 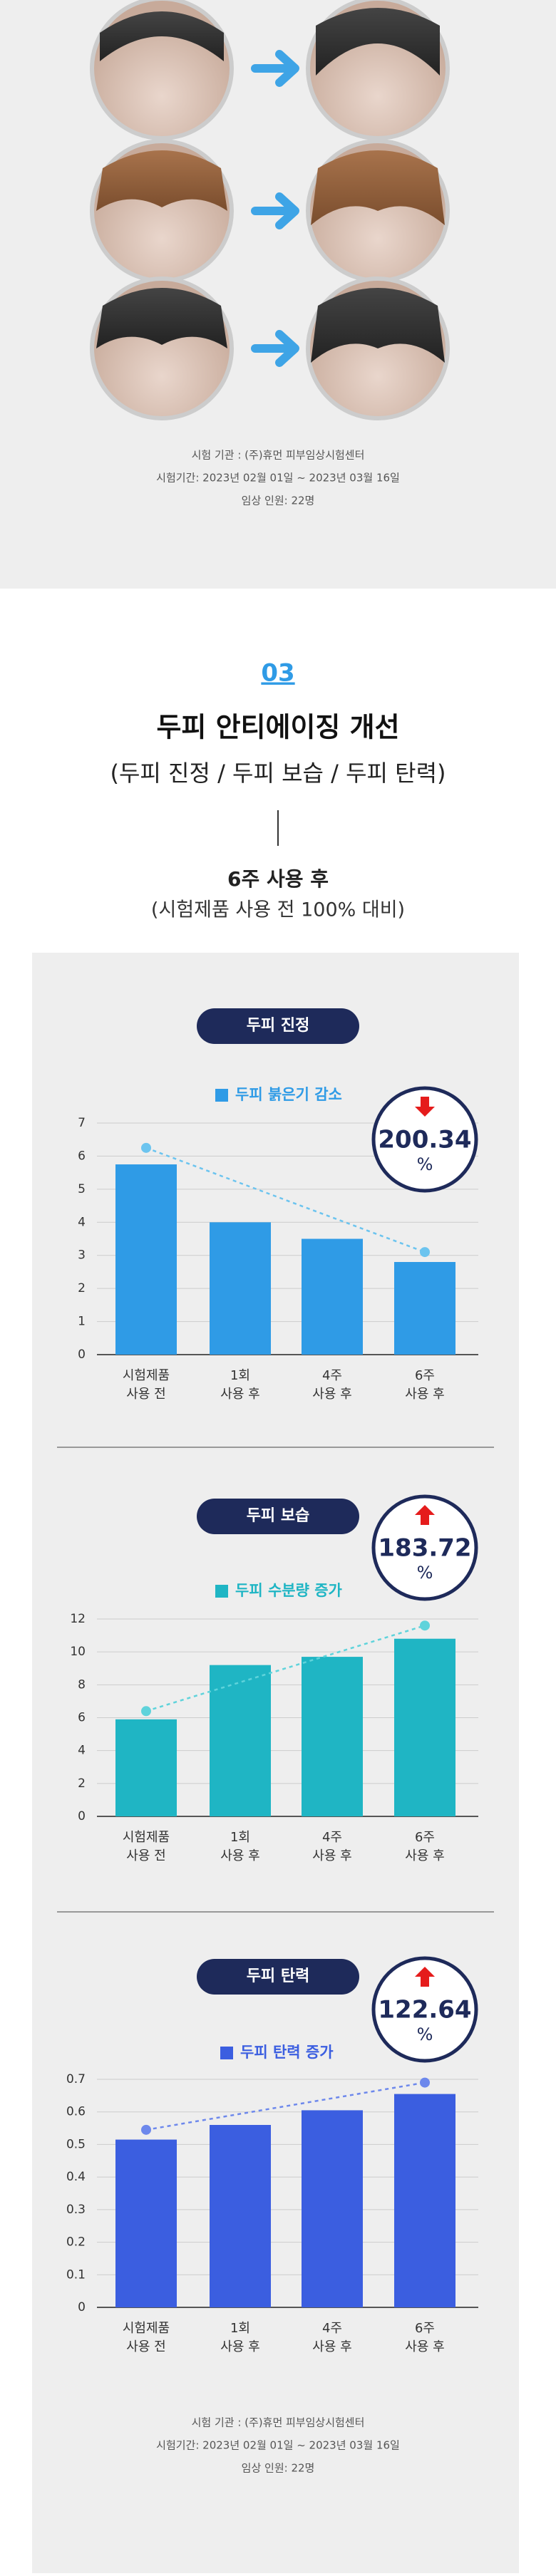 I want to click on y-tick-label: 10, so click(x=78, y=1652).